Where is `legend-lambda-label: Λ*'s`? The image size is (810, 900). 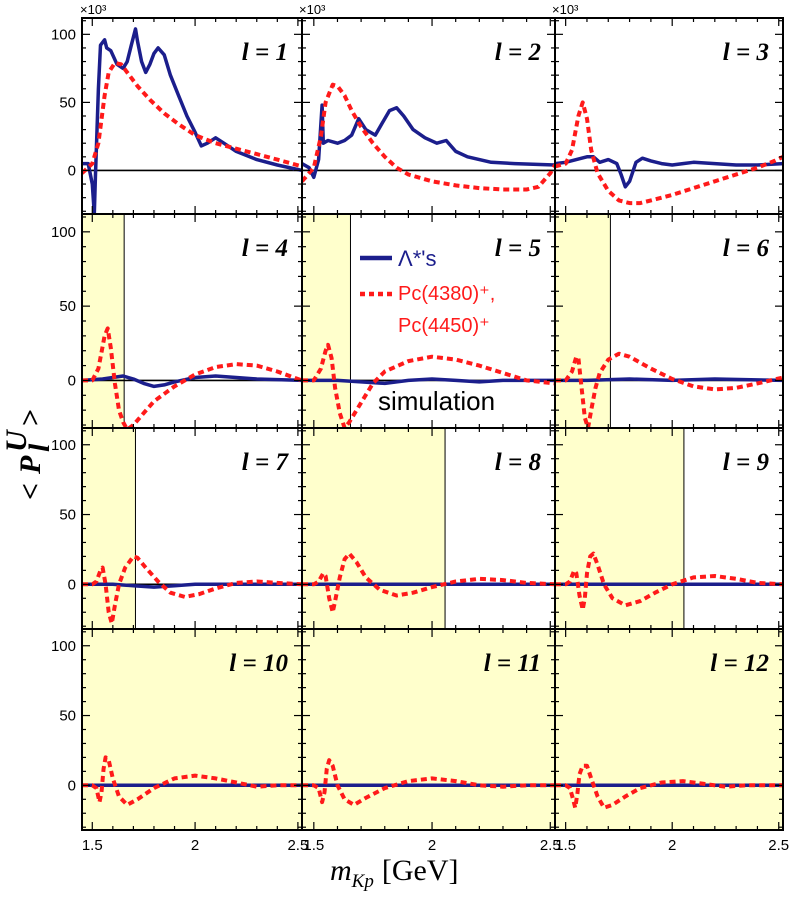 legend-lambda-label: Λ*'s is located at coordinates (417, 258).